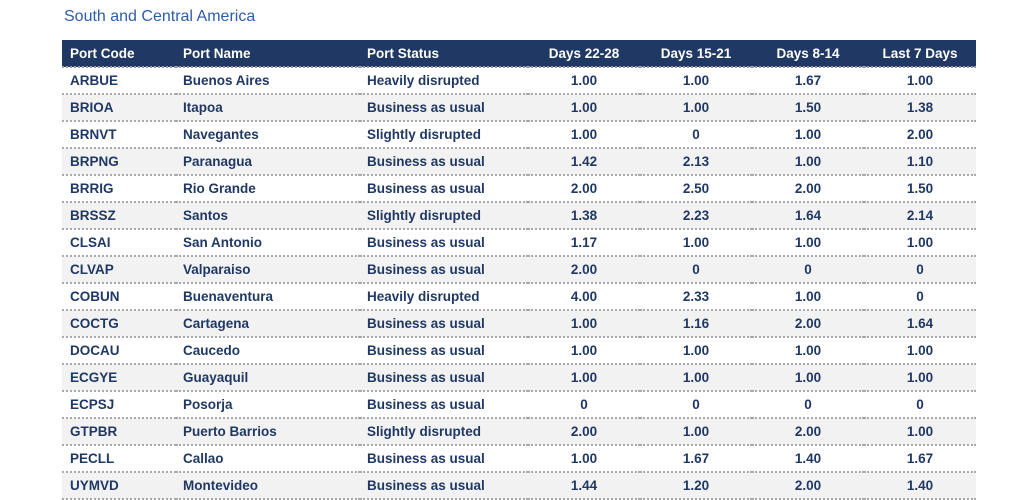 This screenshot has height=500, width=1017. What do you see at coordinates (696, 324) in the screenshot?
I see `table-cell-days-15-21: 1.16` at bounding box center [696, 324].